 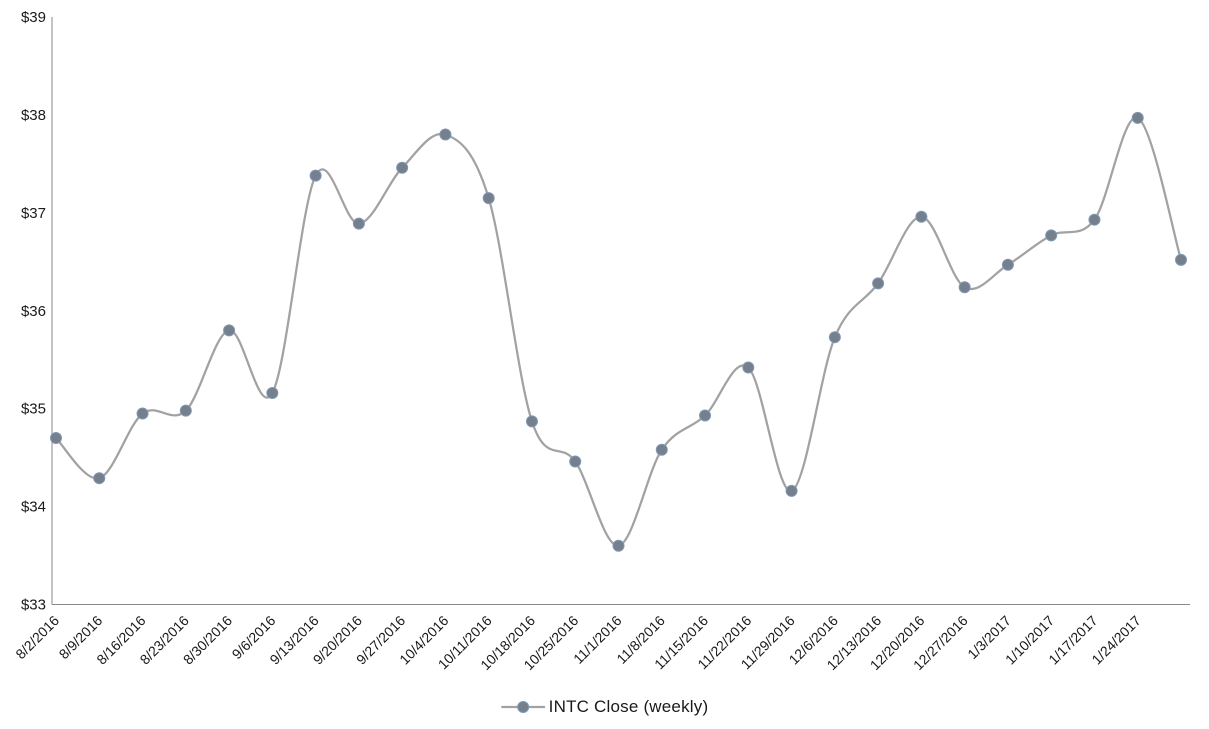 What do you see at coordinates (628, 706) in the screenshot?
I see `legend-label: INTC Close (weekly)` at bounding box center [628, 706].